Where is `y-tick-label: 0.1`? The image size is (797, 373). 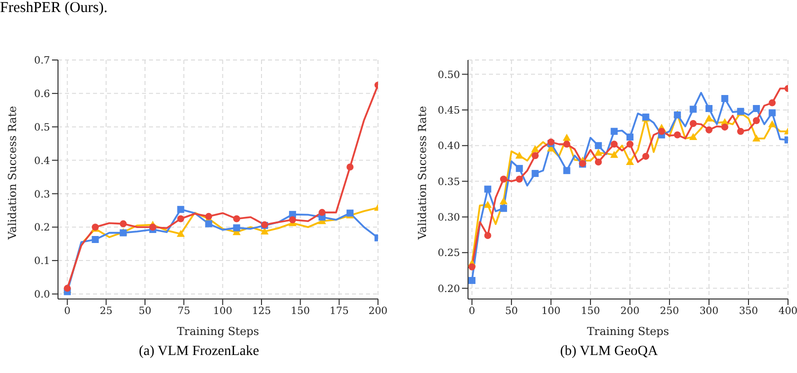 y-tick-label: 0.1 is located at coordinates (42, 262).